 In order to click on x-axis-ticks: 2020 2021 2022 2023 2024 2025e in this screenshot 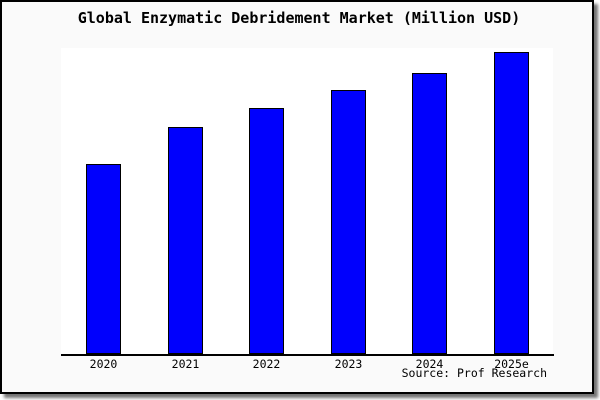, I will do `click(301, 365)`.